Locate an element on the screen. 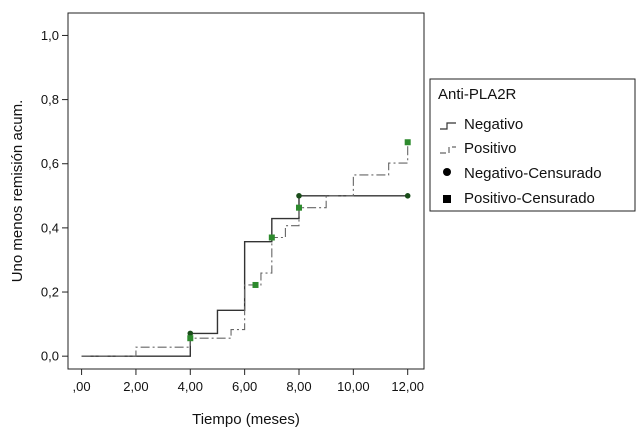 The width and height of the screenshot is (639, 431). legend-positivo-censurado-icon is located at coordinates (447, 199).